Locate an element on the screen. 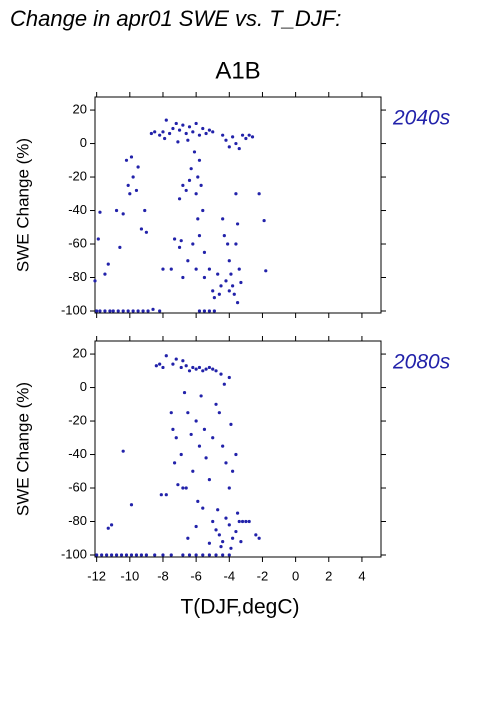  y-tick-label: 0 is located at coordinates (83, 142).